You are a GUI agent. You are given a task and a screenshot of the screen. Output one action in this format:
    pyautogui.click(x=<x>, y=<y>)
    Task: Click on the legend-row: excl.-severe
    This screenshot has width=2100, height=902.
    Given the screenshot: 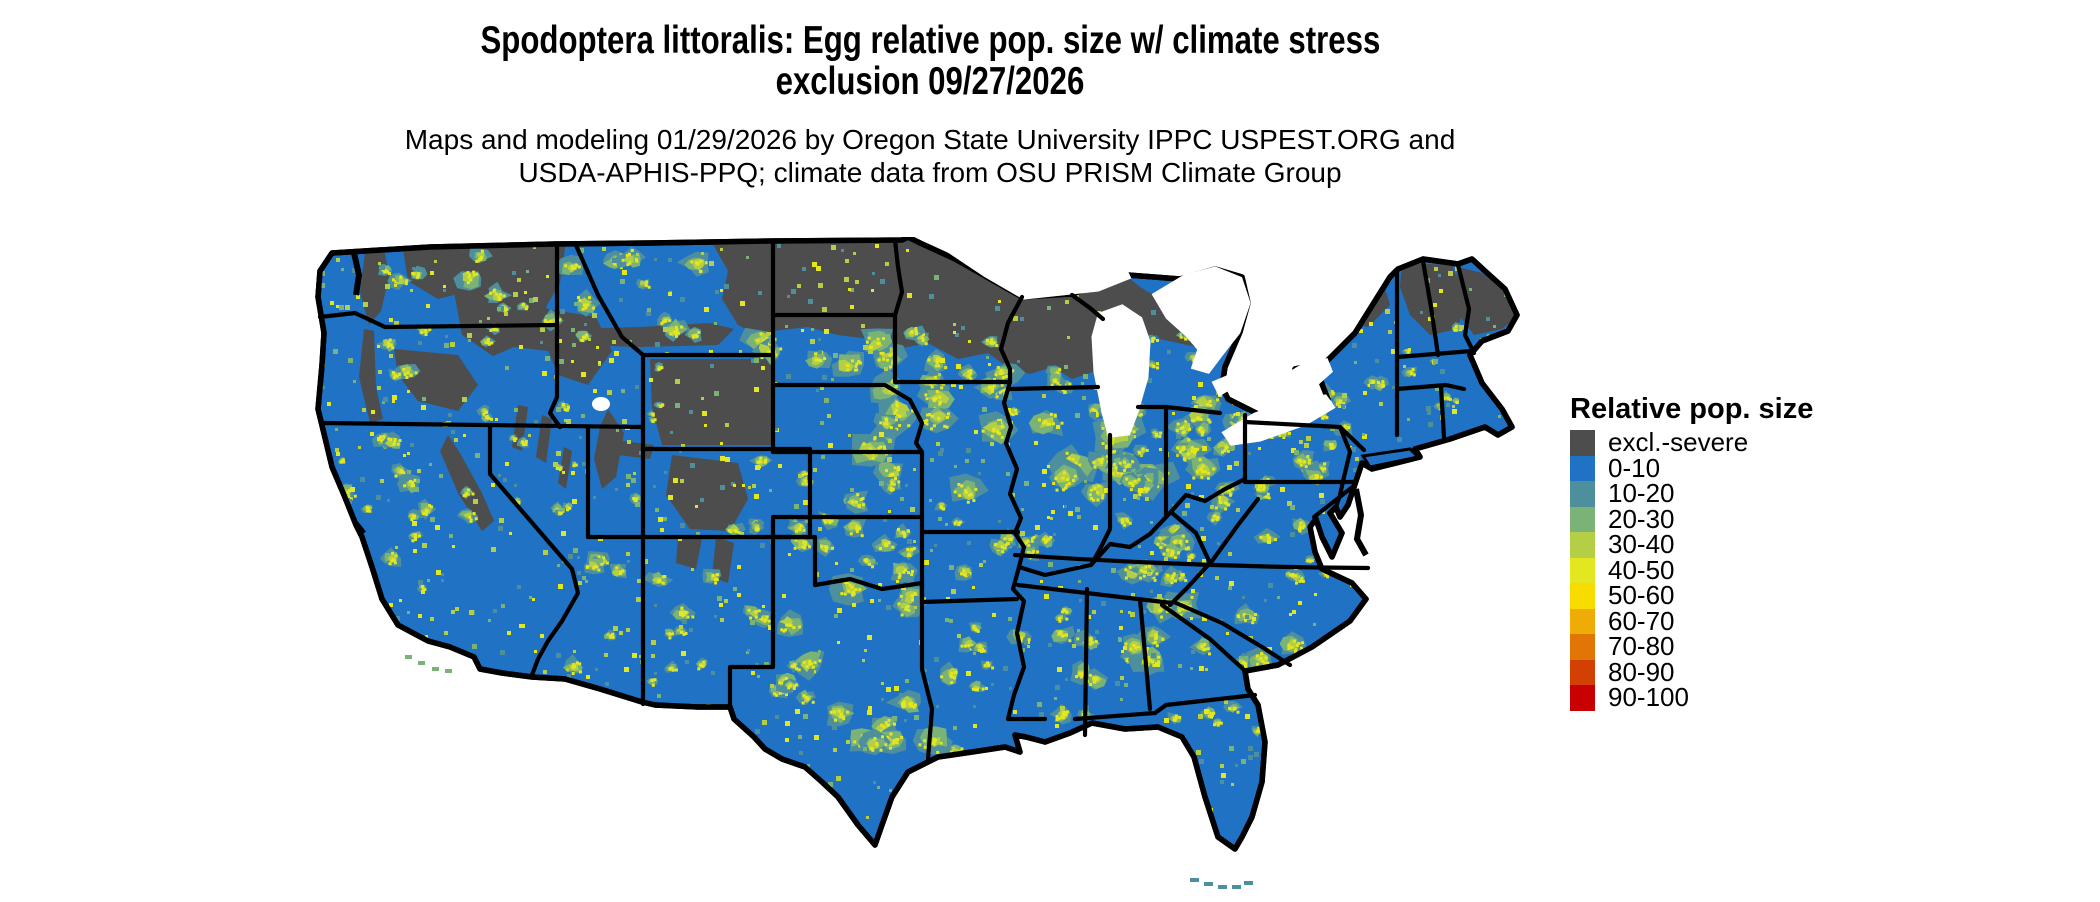 What is the action you would take?
    pyautogui.click(x=1691, y=442)
    